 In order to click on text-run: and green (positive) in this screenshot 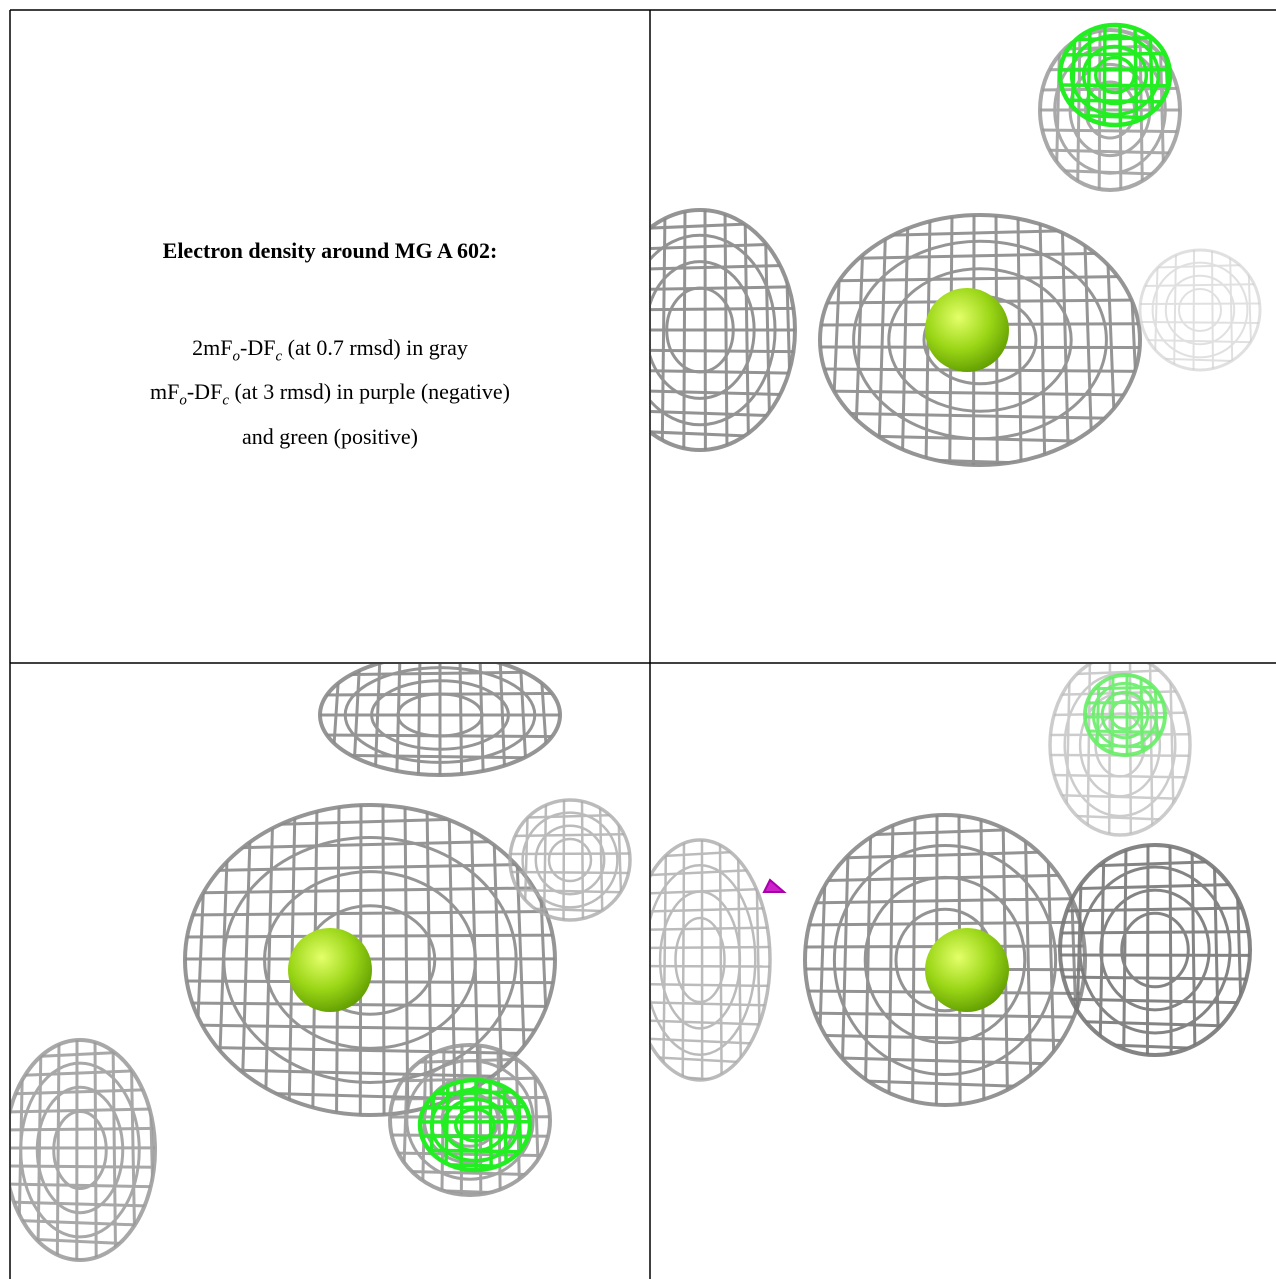, I will do `click(330, 436)`.